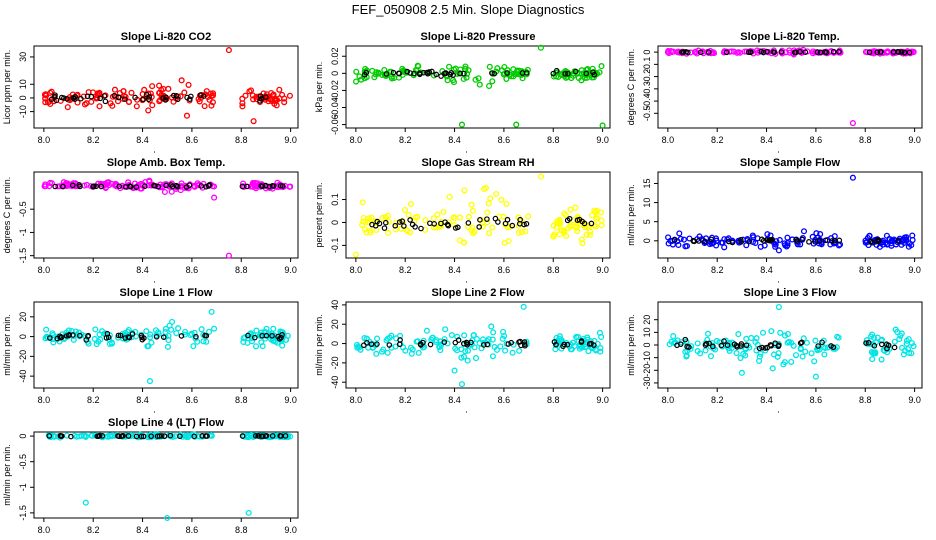 The image size is (936, 540). What do you see at coordinates (290, 530) in the screenshot?
I see `x-tick-label: 9.0` at bounding box center [290, 530].